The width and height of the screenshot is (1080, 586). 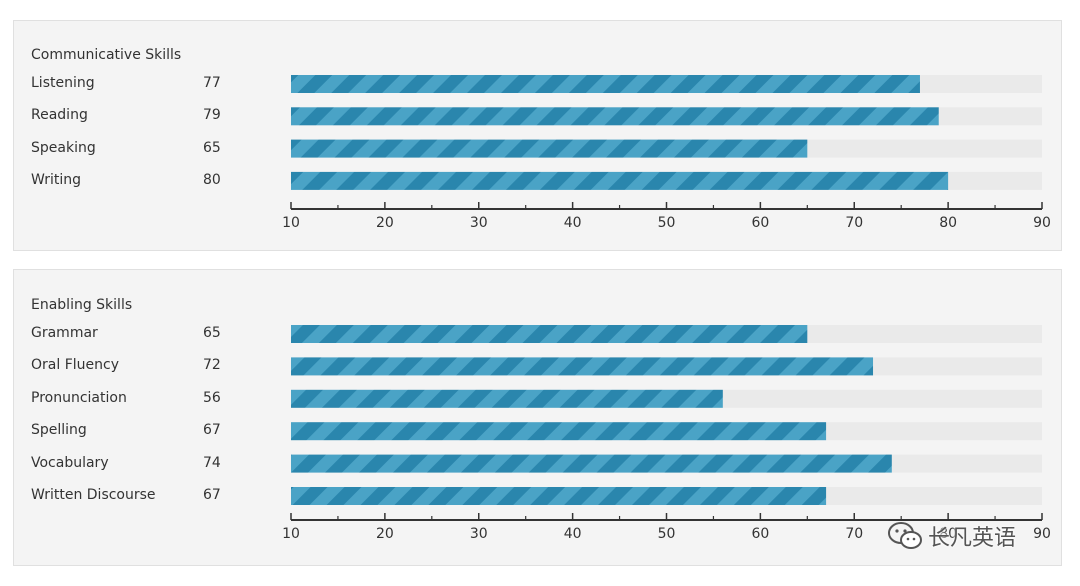 I want to click on bar-written-discourse, so click(x=559, y=496).